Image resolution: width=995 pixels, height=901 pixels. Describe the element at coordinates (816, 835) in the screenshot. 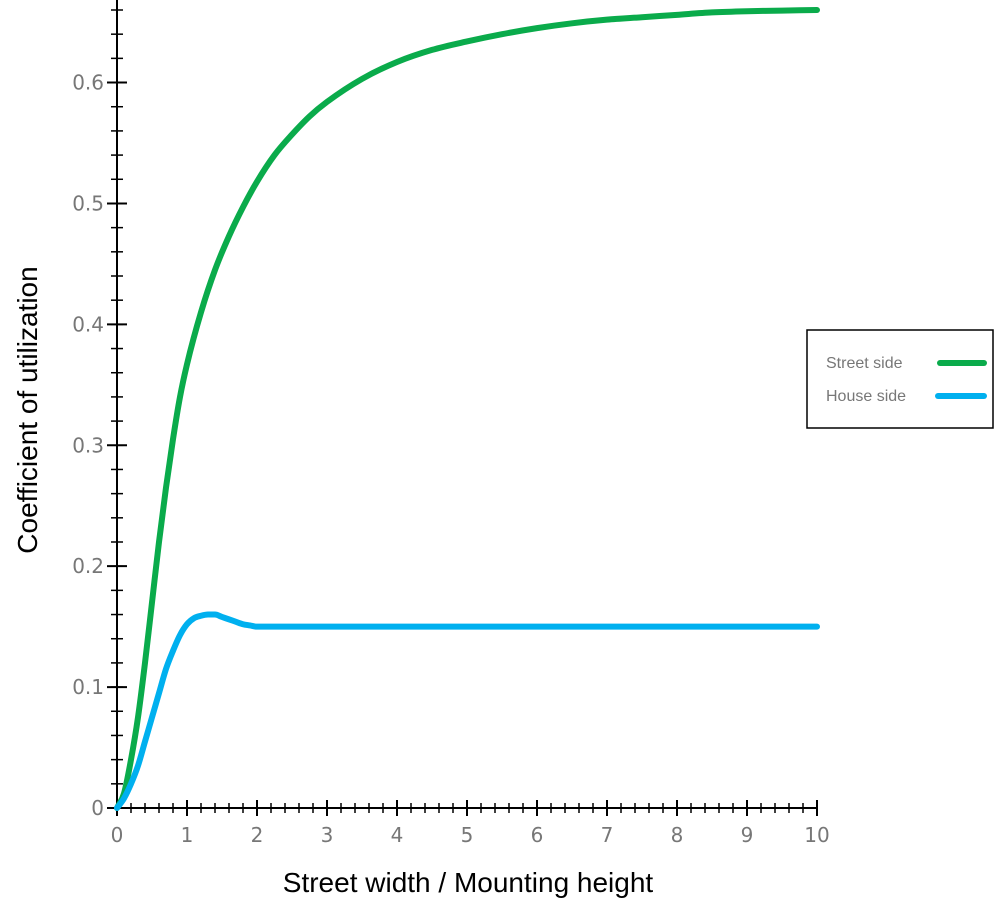

I see `x-tick-label: 10` at that location.